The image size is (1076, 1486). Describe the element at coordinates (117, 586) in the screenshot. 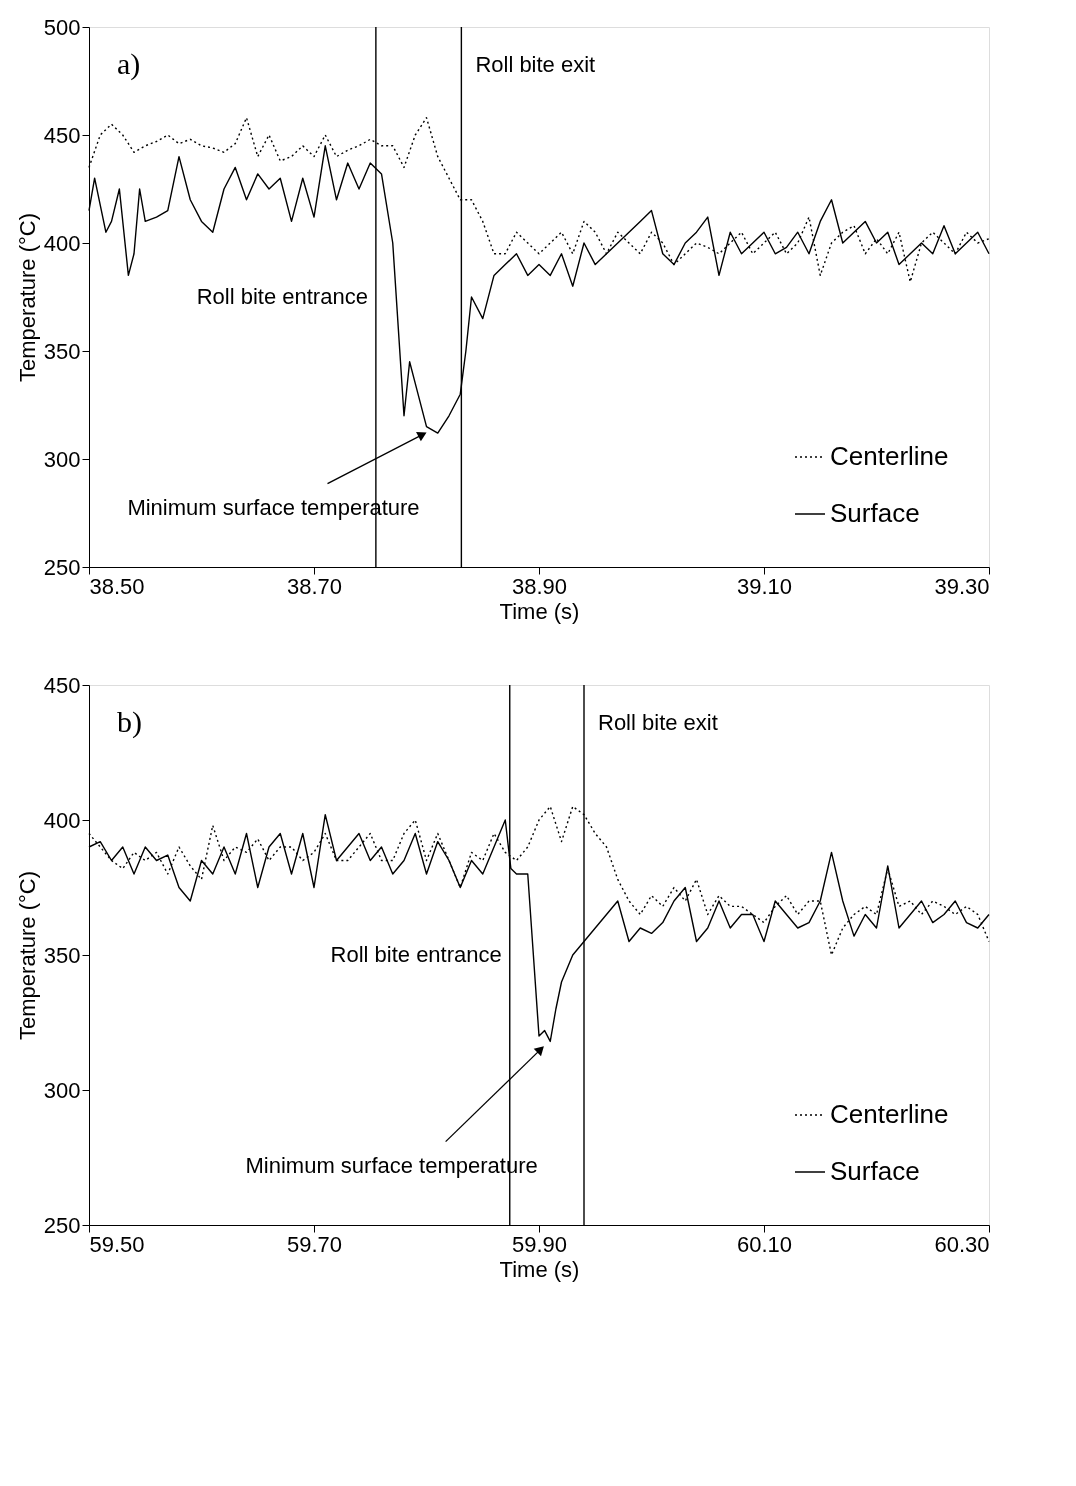

I see `x-tick-label: 38.50` at that location.